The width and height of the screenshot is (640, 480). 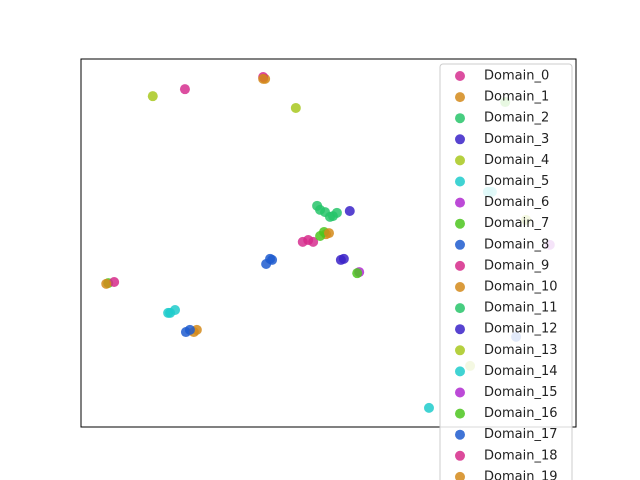 I want to click on legend-label: Domain_0, so click(x=516, y=76).